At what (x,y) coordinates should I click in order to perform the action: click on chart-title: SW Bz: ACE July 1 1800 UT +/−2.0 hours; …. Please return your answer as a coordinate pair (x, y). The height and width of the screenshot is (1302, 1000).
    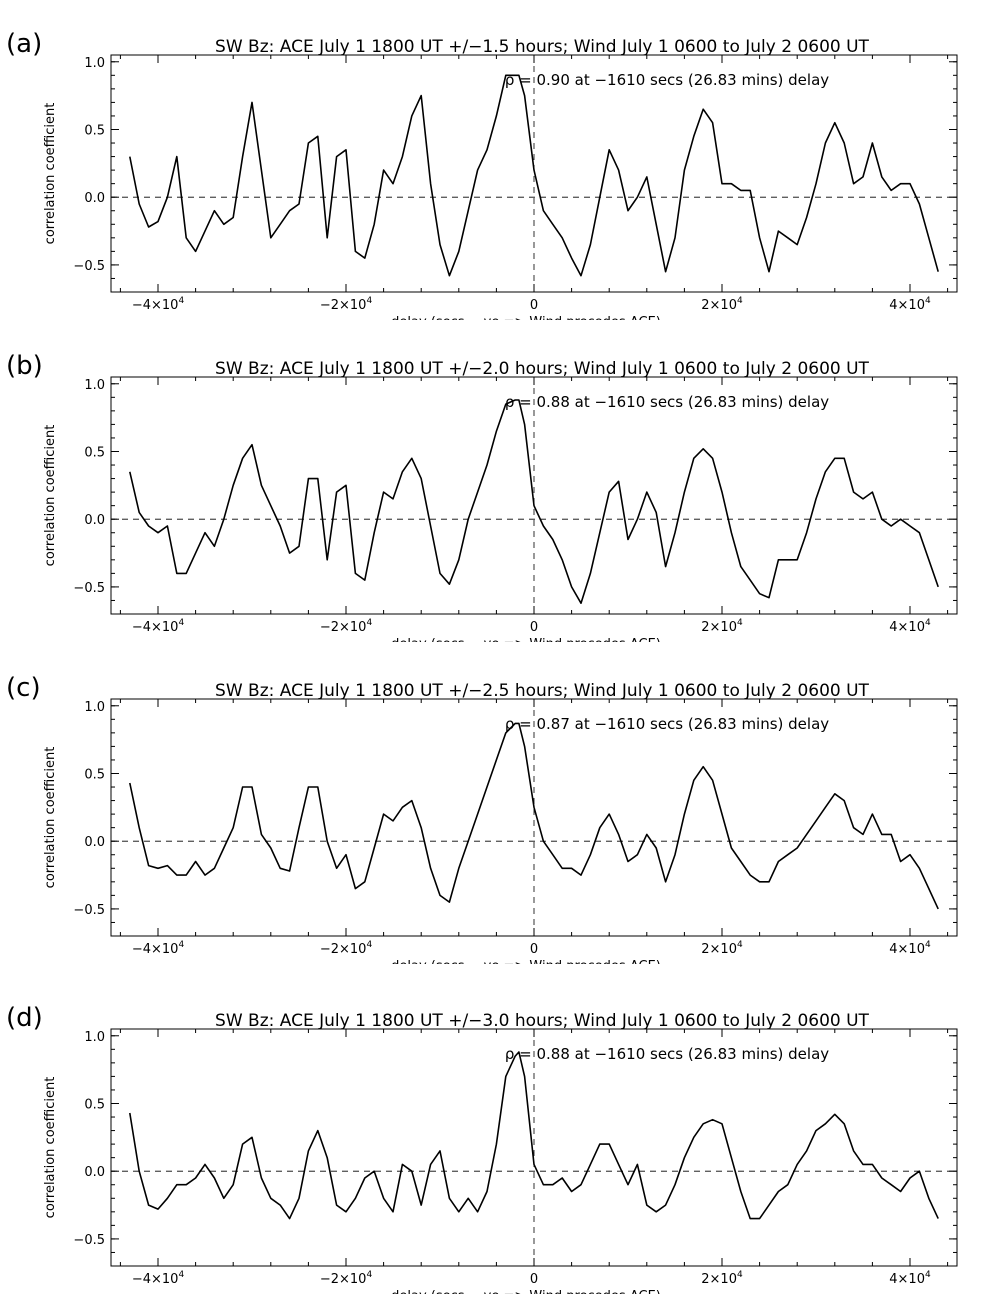
    Looking at the image, I should click on (542, 369).